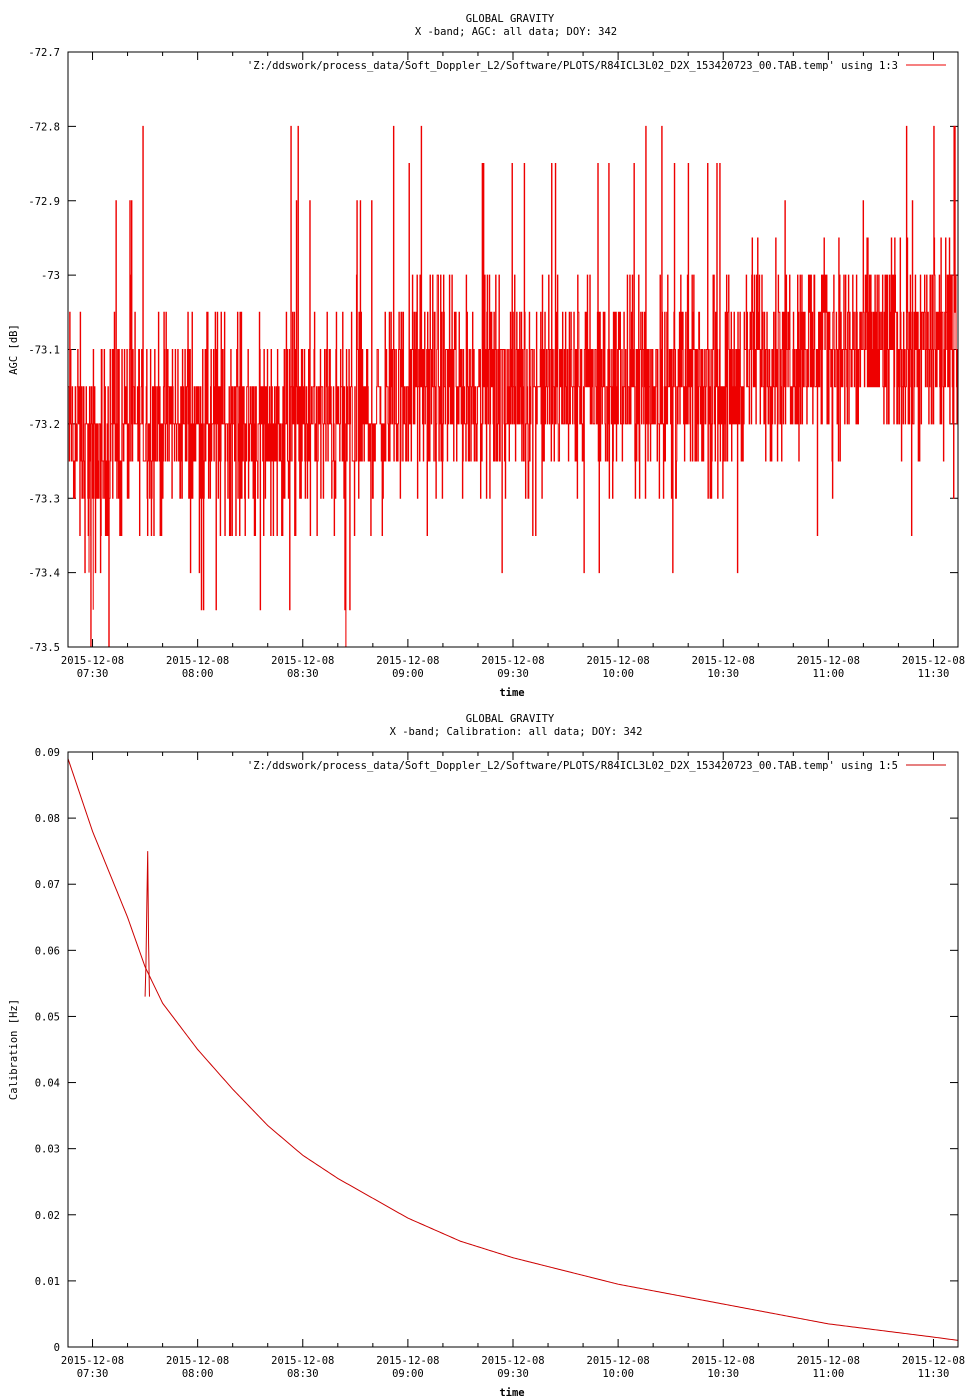 This screenshot has width=980, height=1400. I want to click on y-tick-label: -72.7, so click(44, 53).